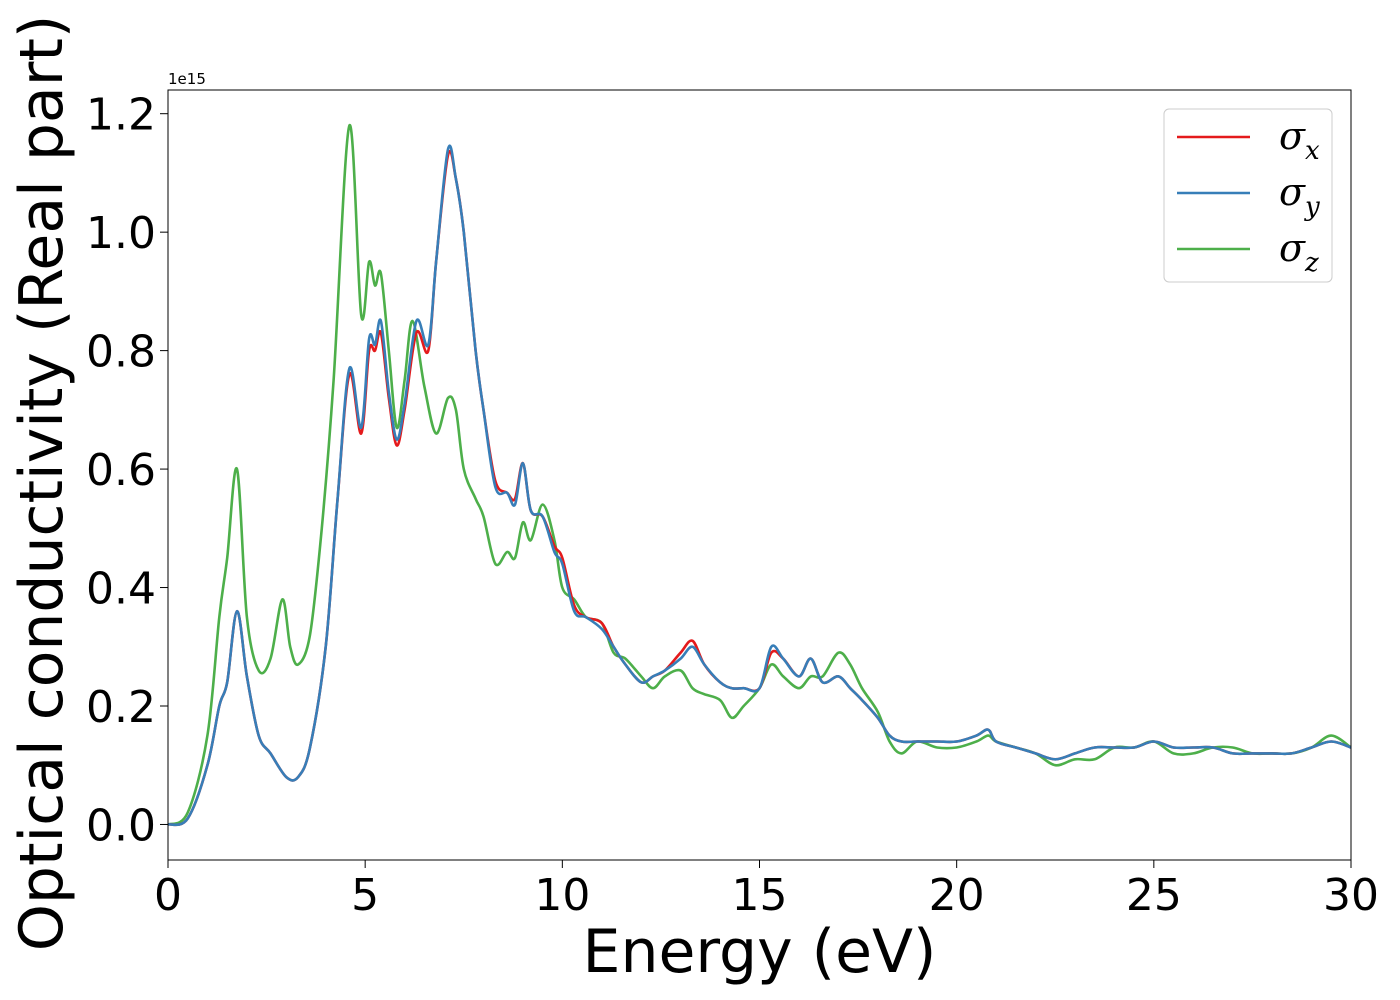  I want to click on y-tick-label: 0.0, so click(121, 825).